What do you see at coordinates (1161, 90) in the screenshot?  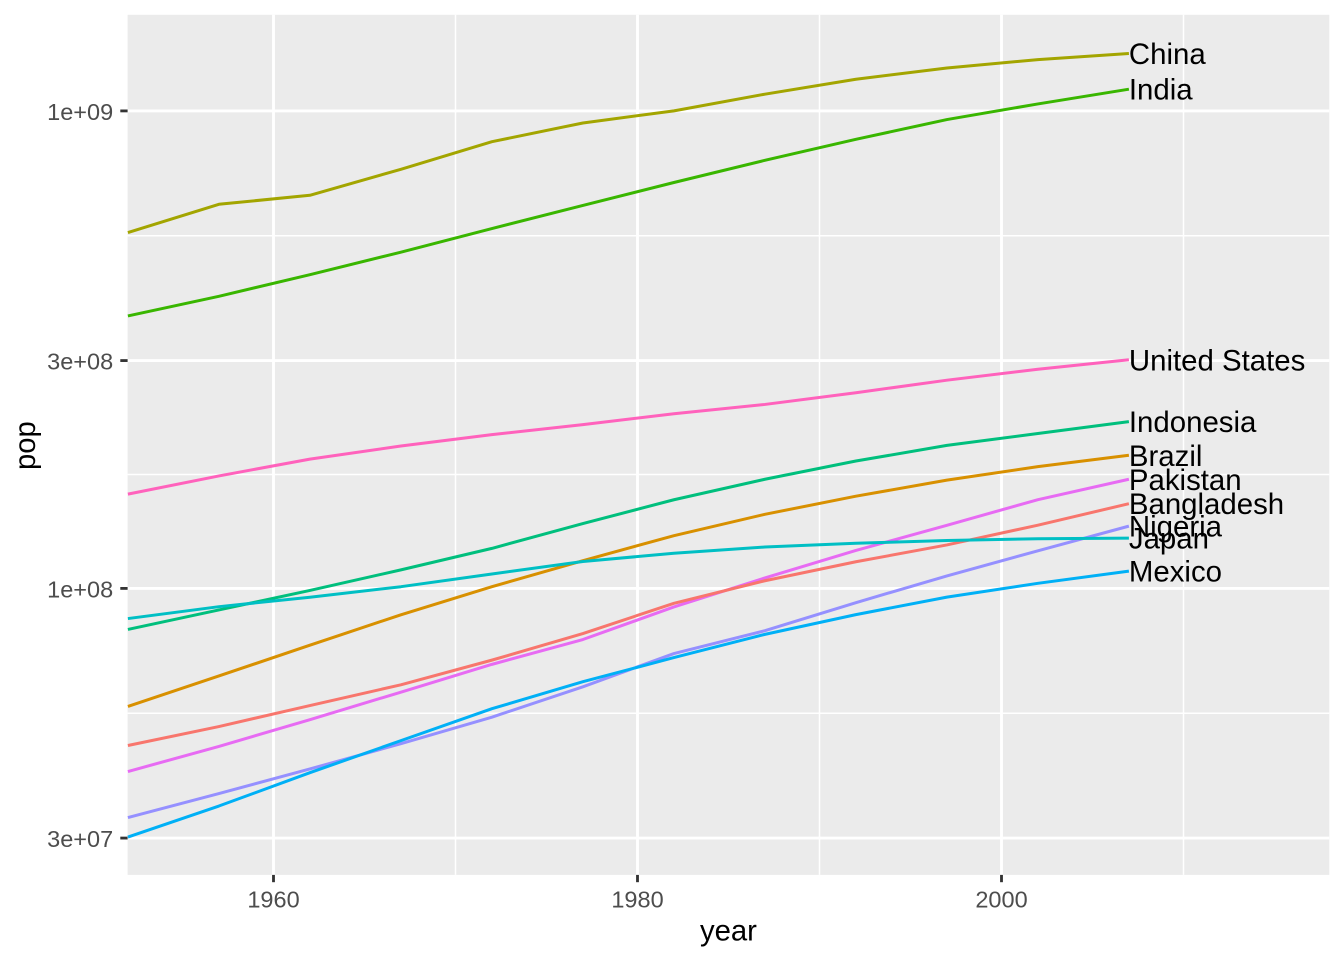 I see `svg-text: India` at bounding box center [1161, 90].